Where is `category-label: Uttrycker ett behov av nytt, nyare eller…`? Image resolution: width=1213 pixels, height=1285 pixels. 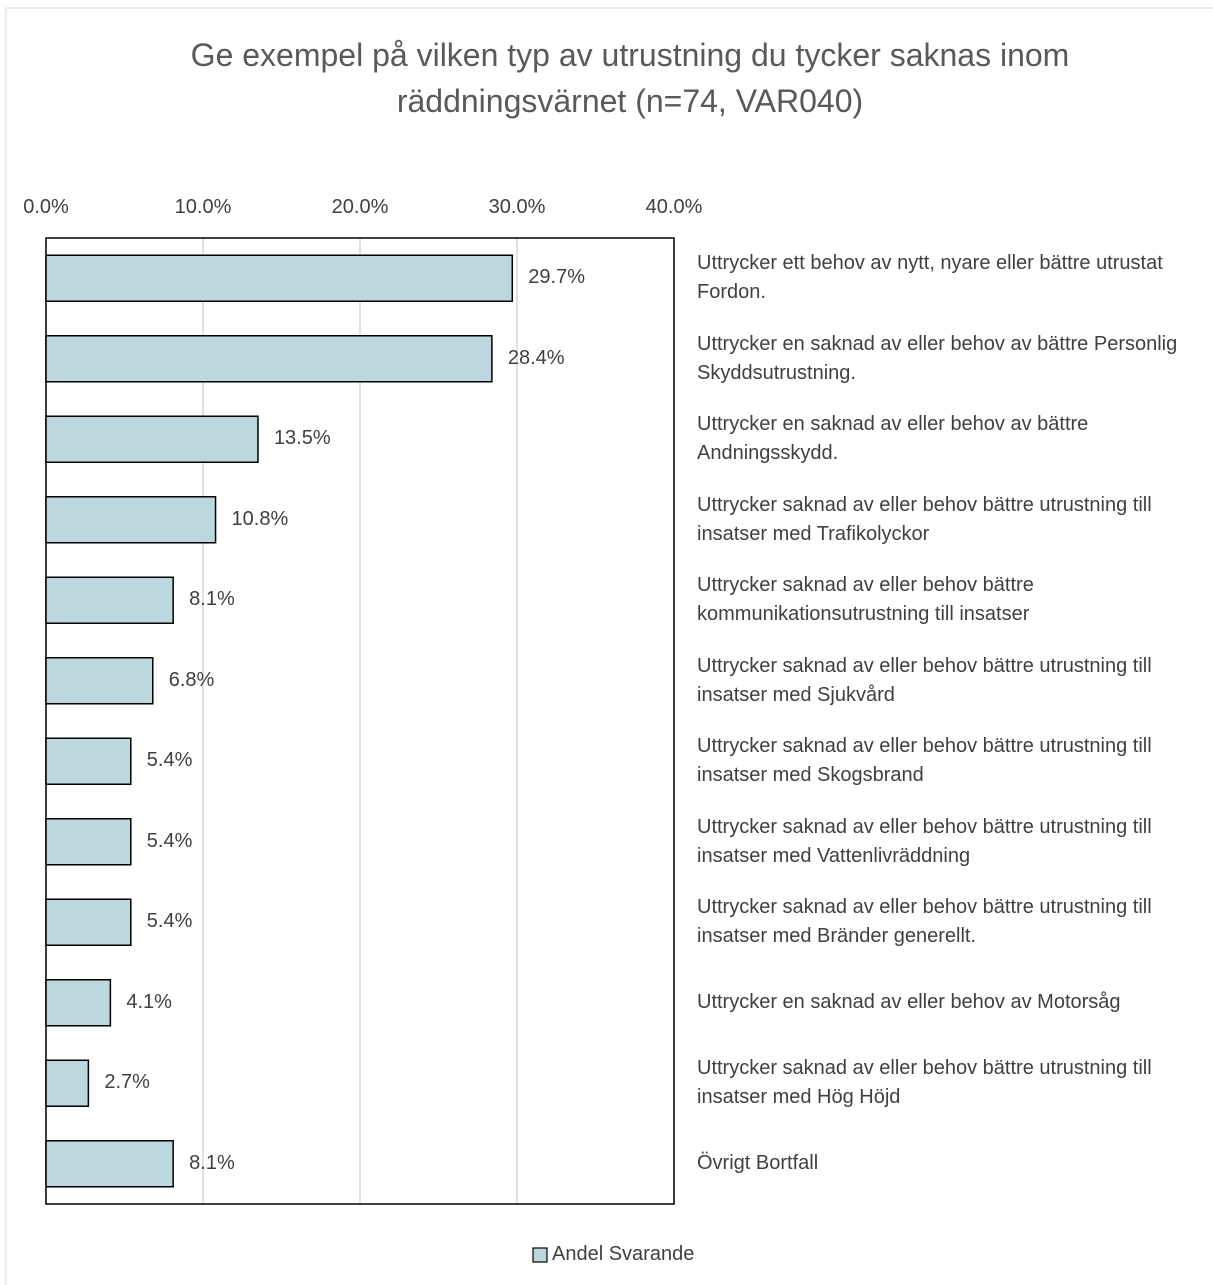
category-label: Uttrycker ett behov av nytt, nyare eller… is located at coordinates (930, 278).